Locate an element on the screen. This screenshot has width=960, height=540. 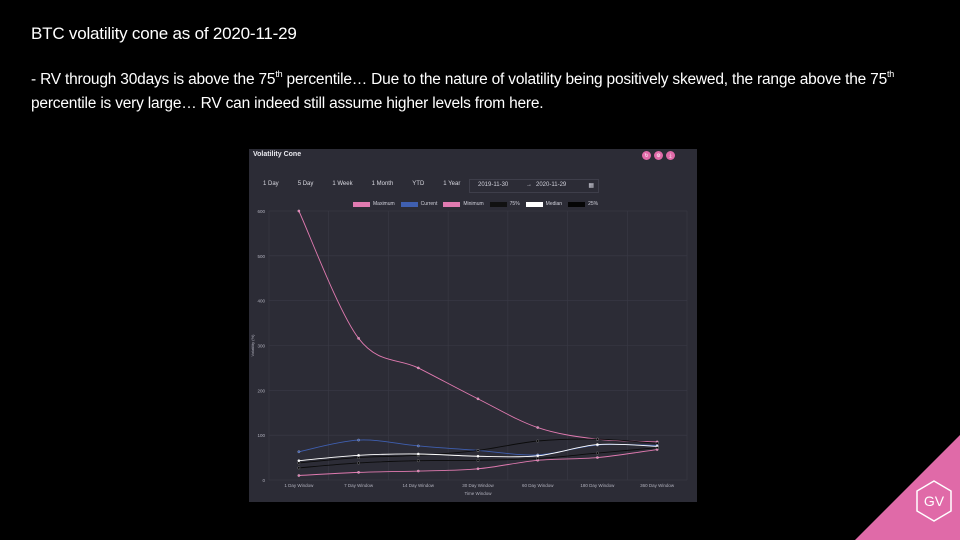
legend-label: Minimum is located at coordinates (473, 204).